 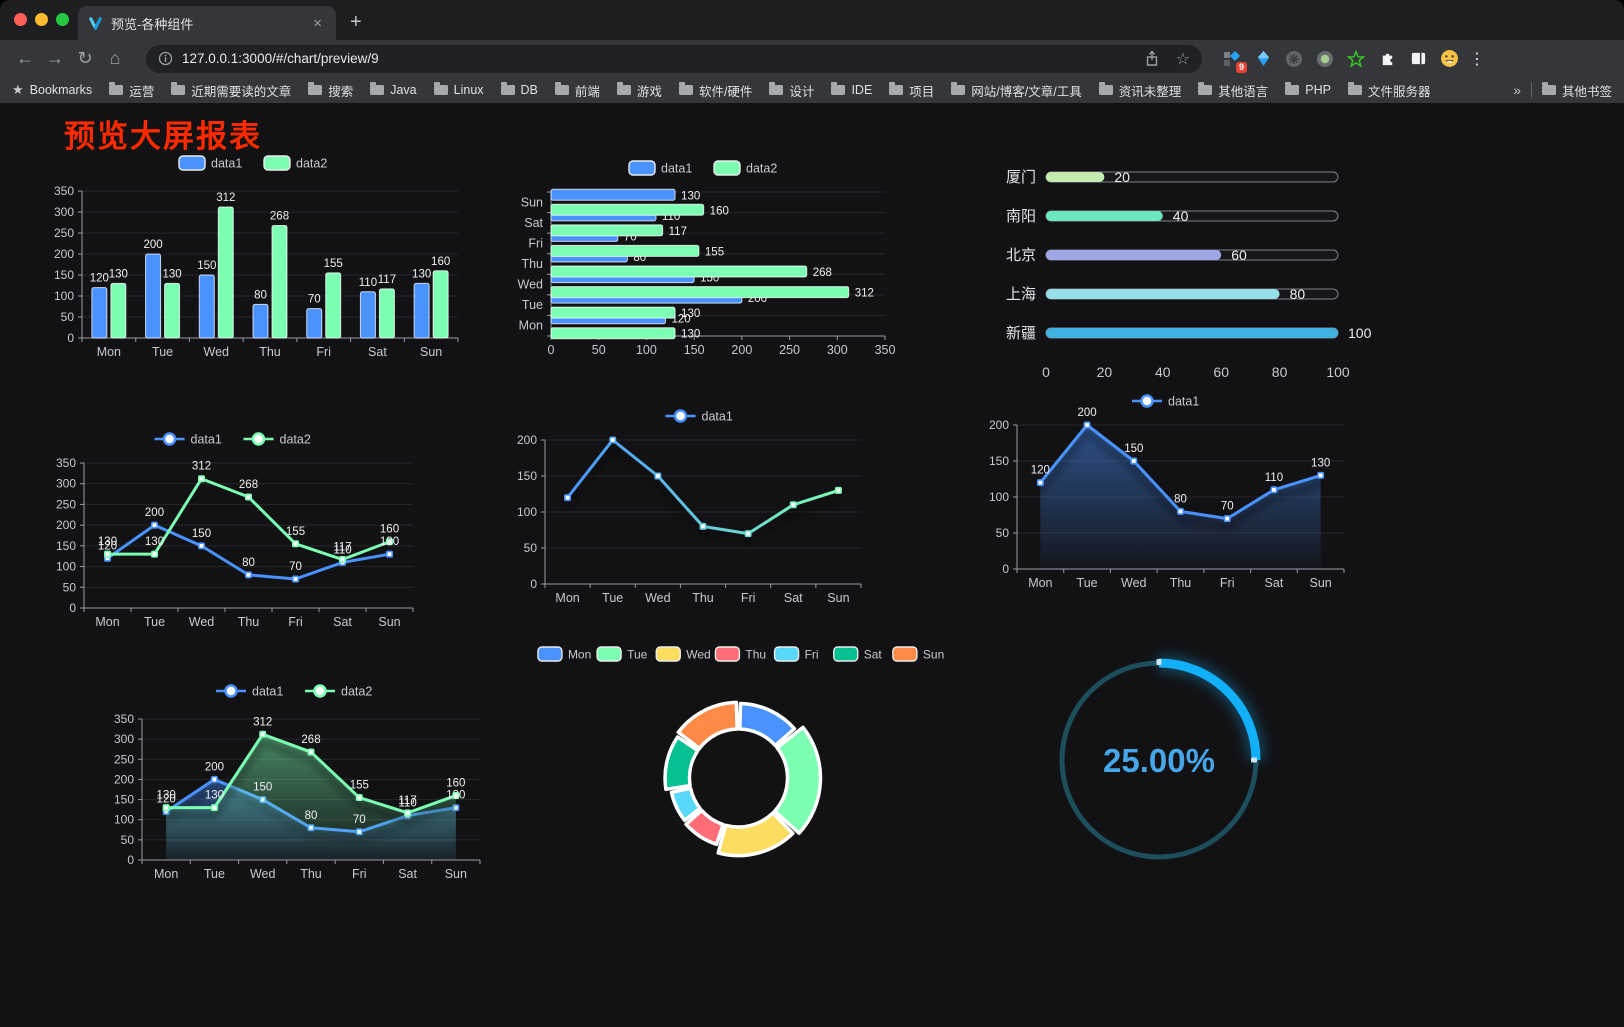 I want to click on back-icon: ←, so click(x=25, y=58).